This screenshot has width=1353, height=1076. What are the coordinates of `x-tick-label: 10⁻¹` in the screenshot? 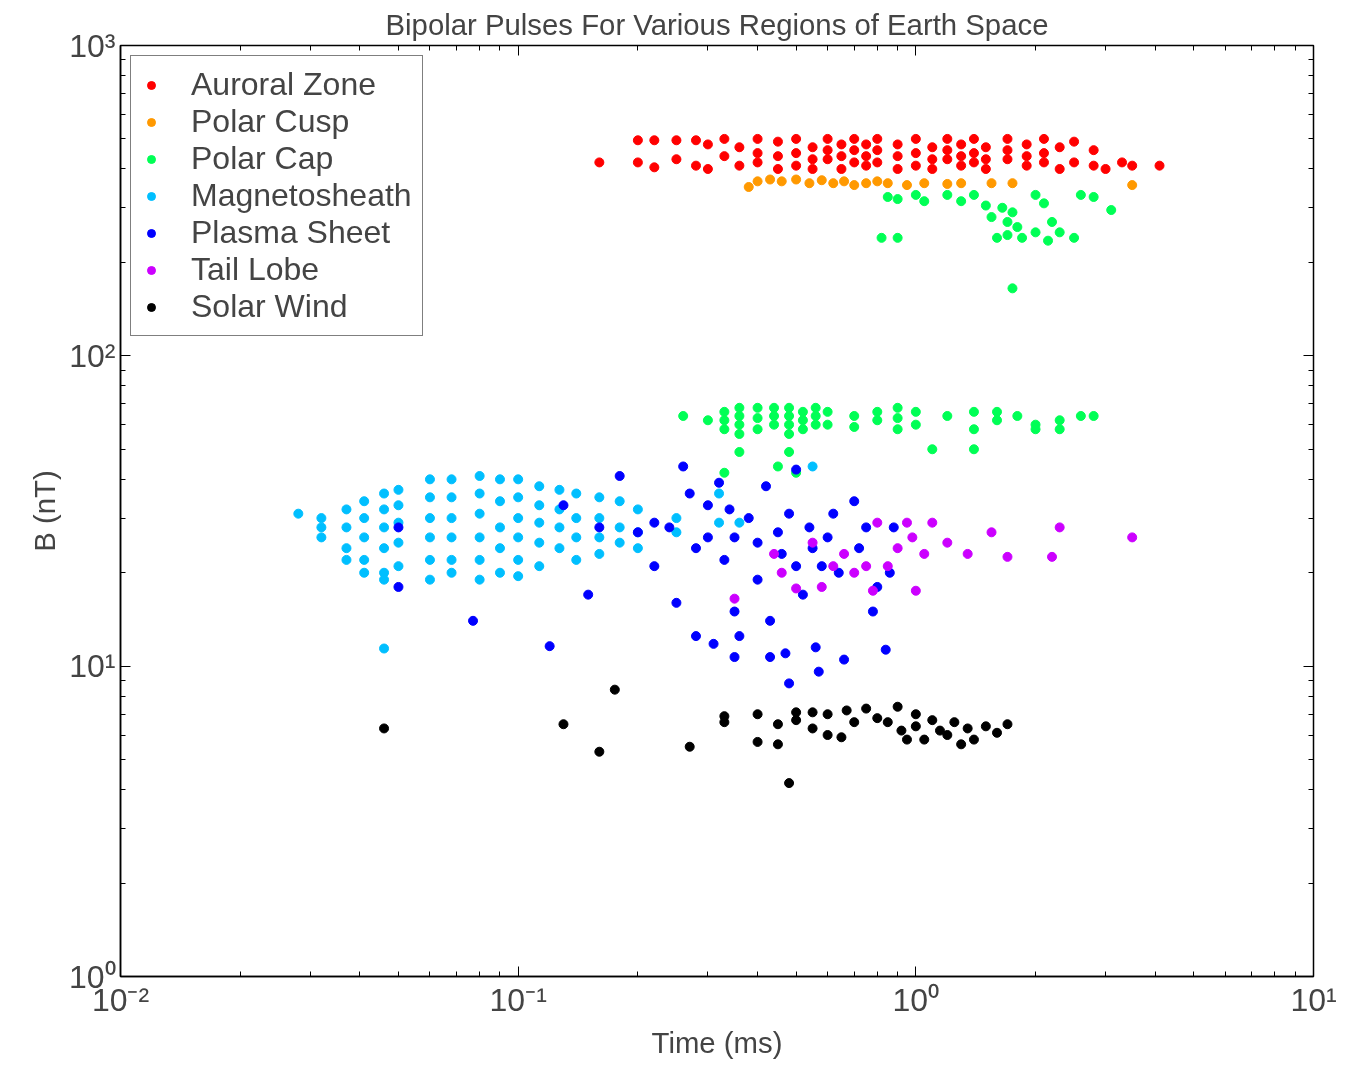 It's located at (518, 999).